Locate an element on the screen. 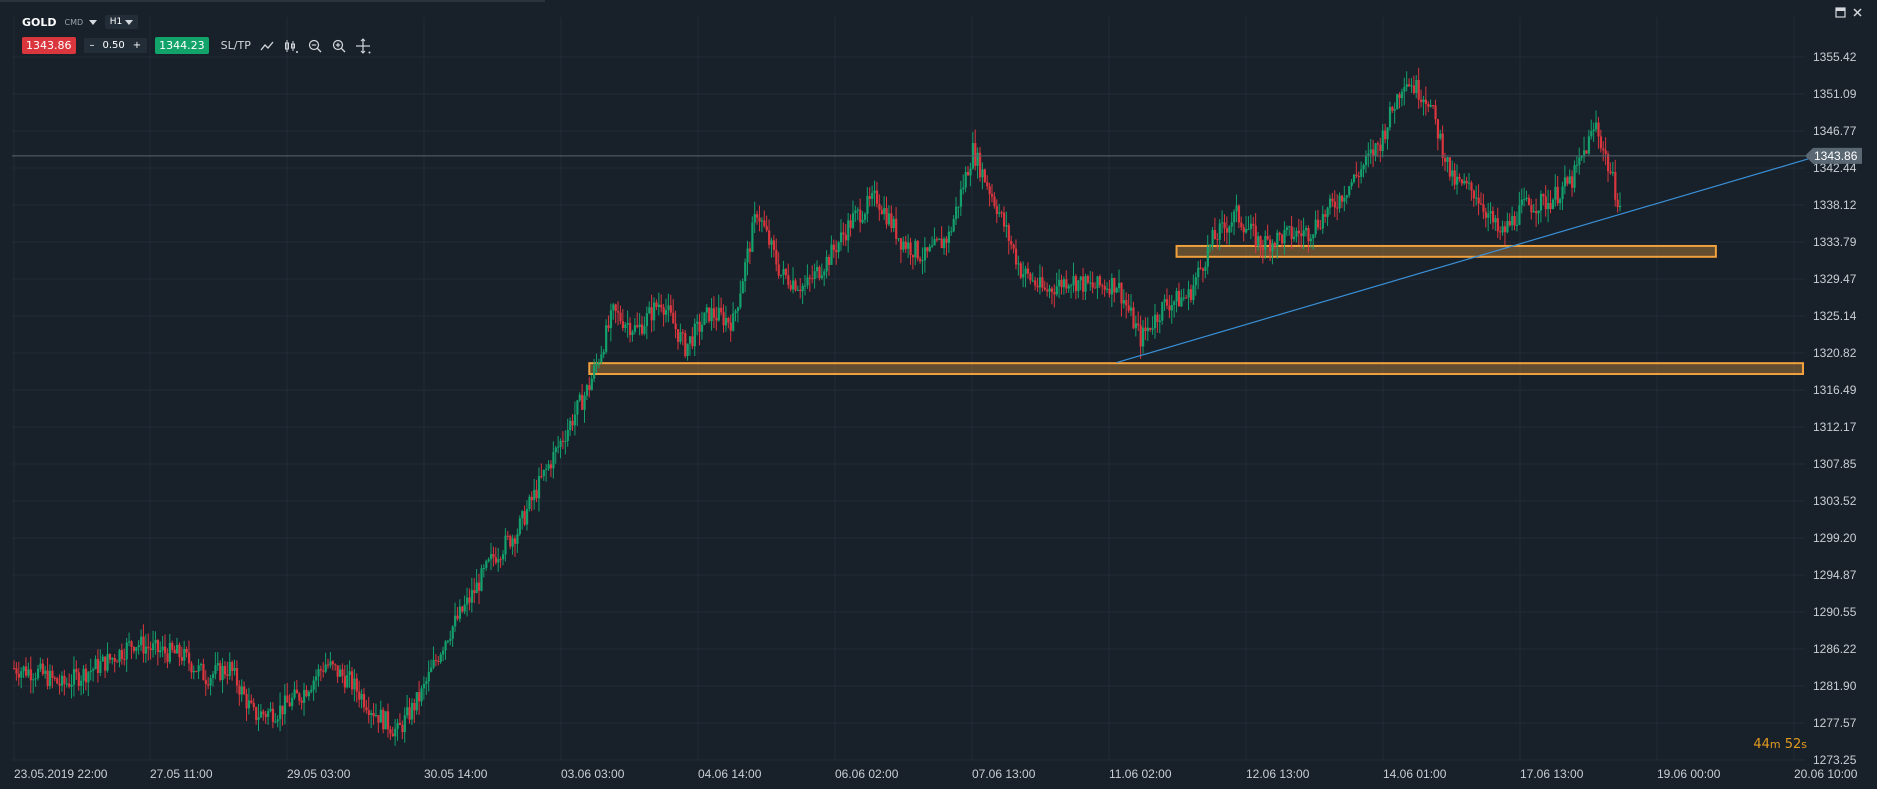  timeframe-dropdown: H1 is located at coordinates (121, 22).